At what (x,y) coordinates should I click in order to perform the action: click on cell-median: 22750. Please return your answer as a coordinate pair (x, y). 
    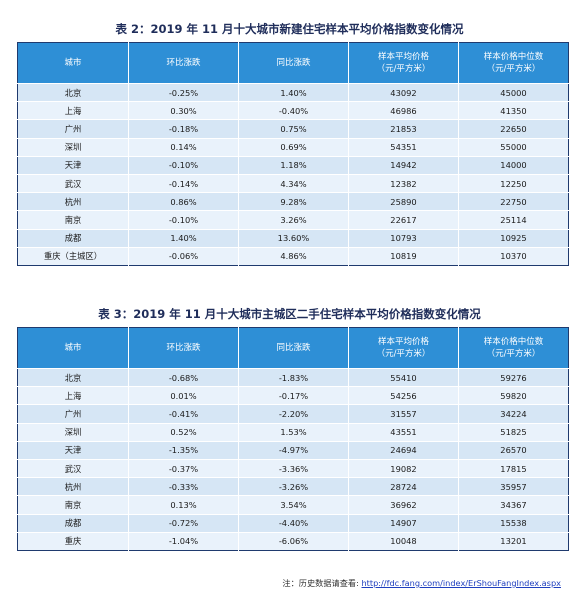
    Looking at the image, I should click on (513, 201).